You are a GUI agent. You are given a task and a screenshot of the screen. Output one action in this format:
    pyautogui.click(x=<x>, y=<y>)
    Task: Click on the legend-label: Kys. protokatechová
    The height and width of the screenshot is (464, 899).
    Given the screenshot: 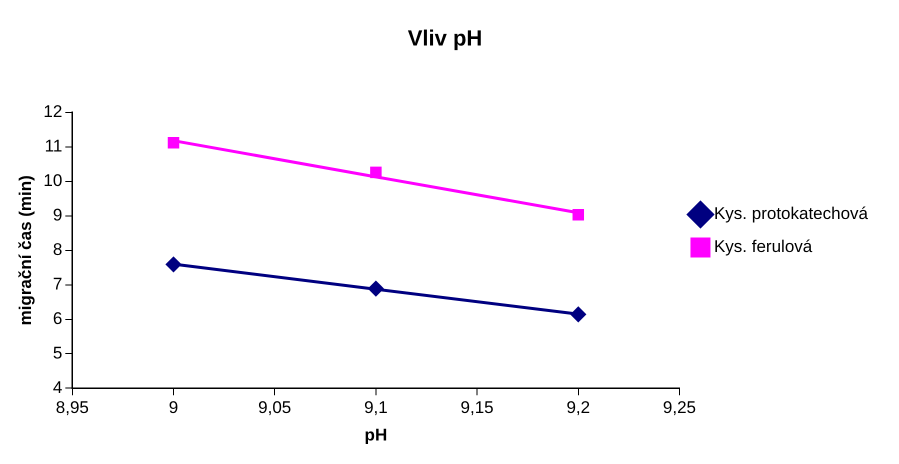 What is the action you would take?
    pyautogui.click(x=791, y=214)
    